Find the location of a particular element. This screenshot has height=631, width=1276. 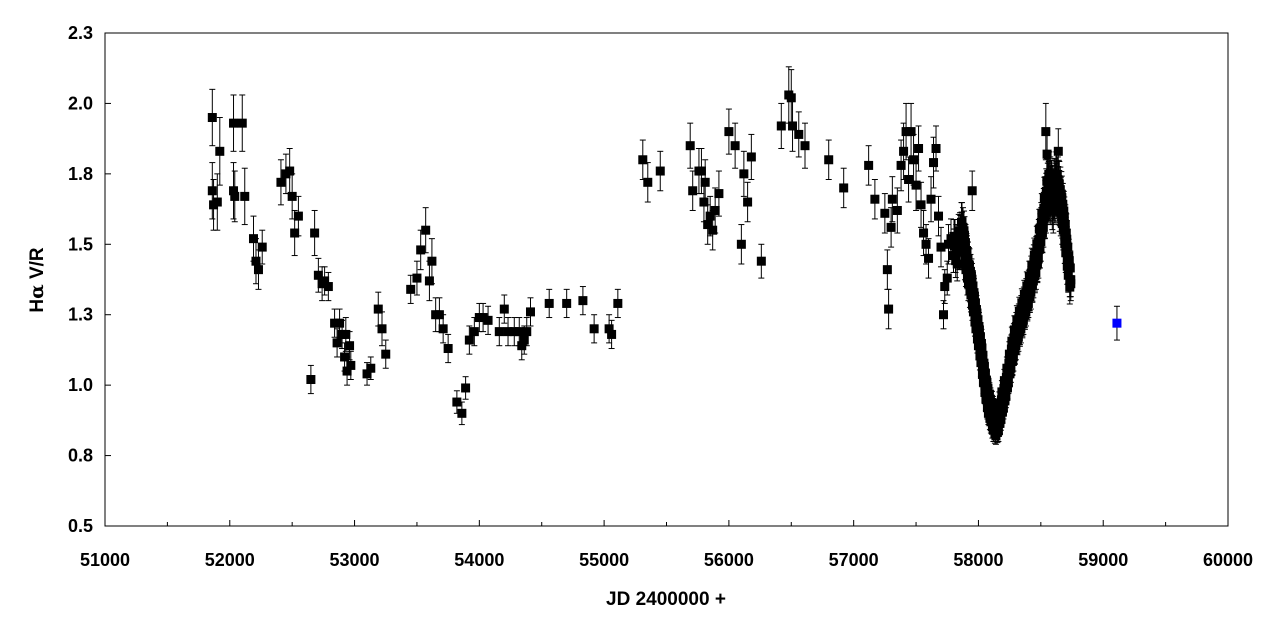

y-axis-ticks: 0.5 0.8 1.0 1.3 1.5 1.8 2.0 2.3 is located at coordinates (89, 279).